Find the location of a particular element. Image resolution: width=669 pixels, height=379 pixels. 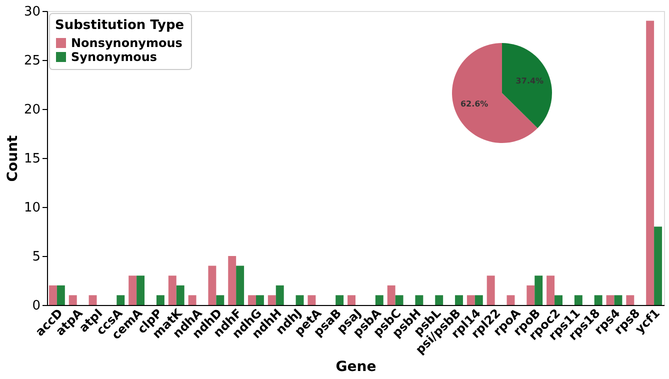

y-tick-label: 25 is located at coordinates (32, 61).